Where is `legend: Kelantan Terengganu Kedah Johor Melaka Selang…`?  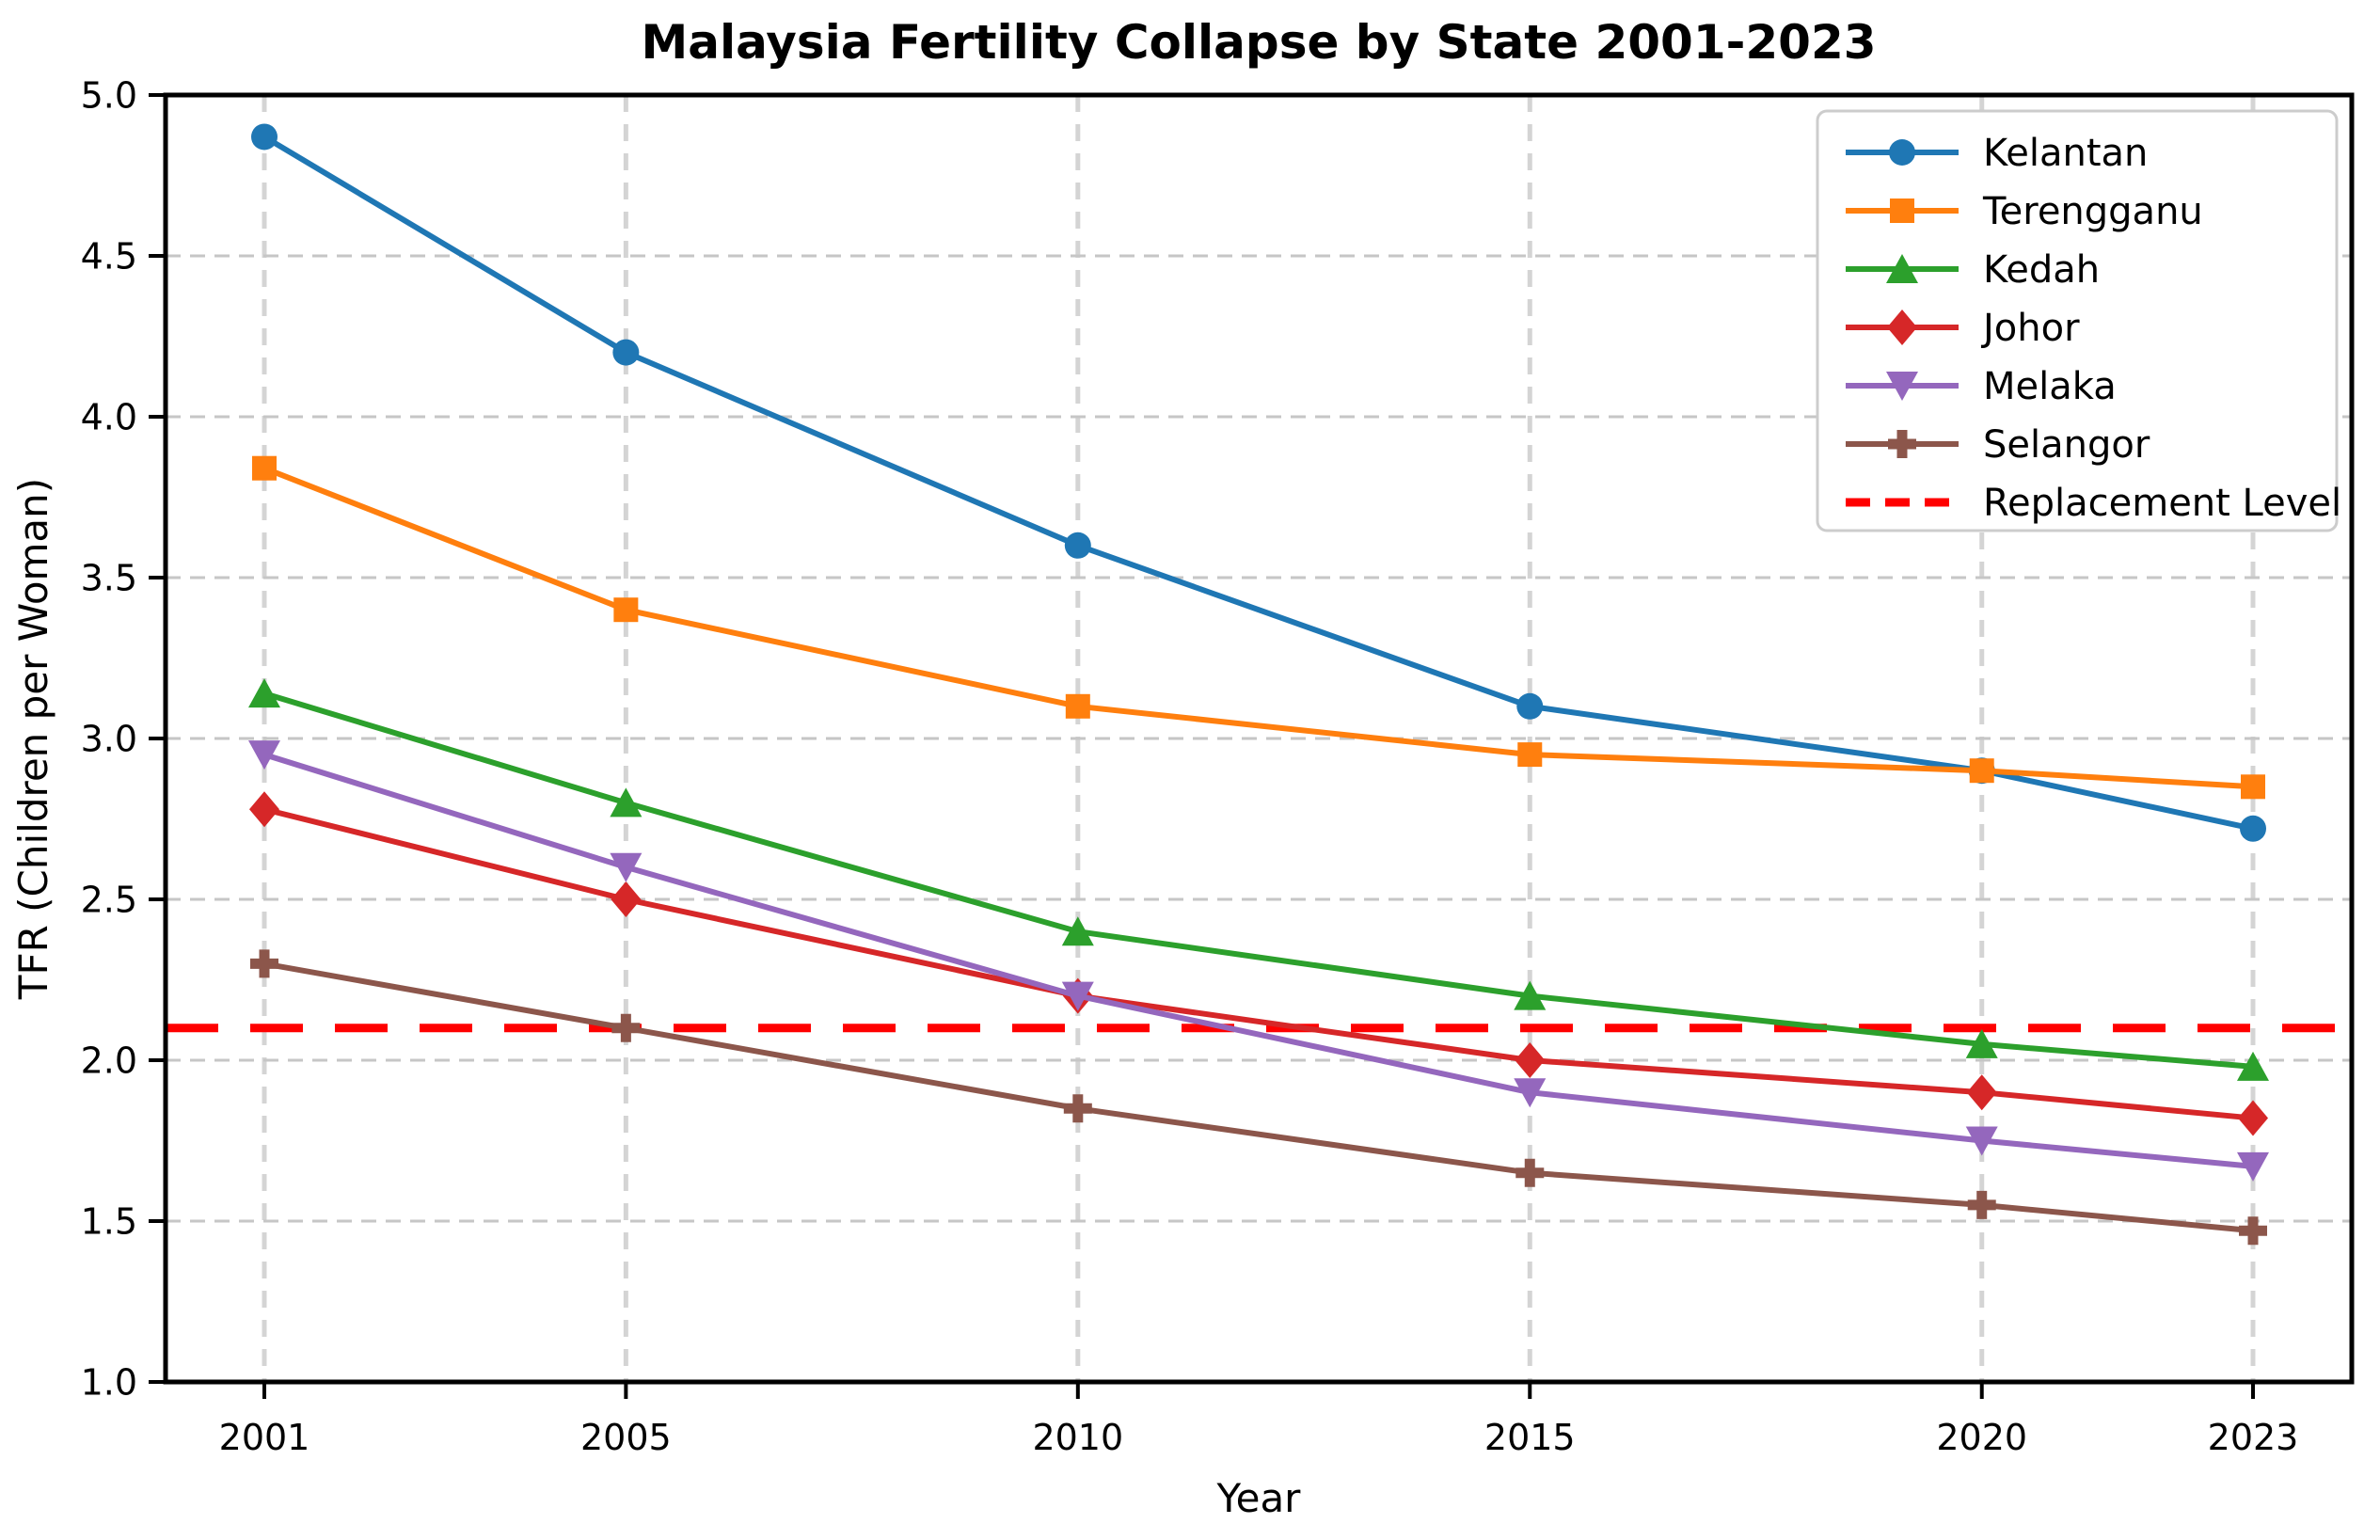
legend: Kelantan Terengganu Kedah Johor Melaka Selang… is located at coordinates (2078, 320).